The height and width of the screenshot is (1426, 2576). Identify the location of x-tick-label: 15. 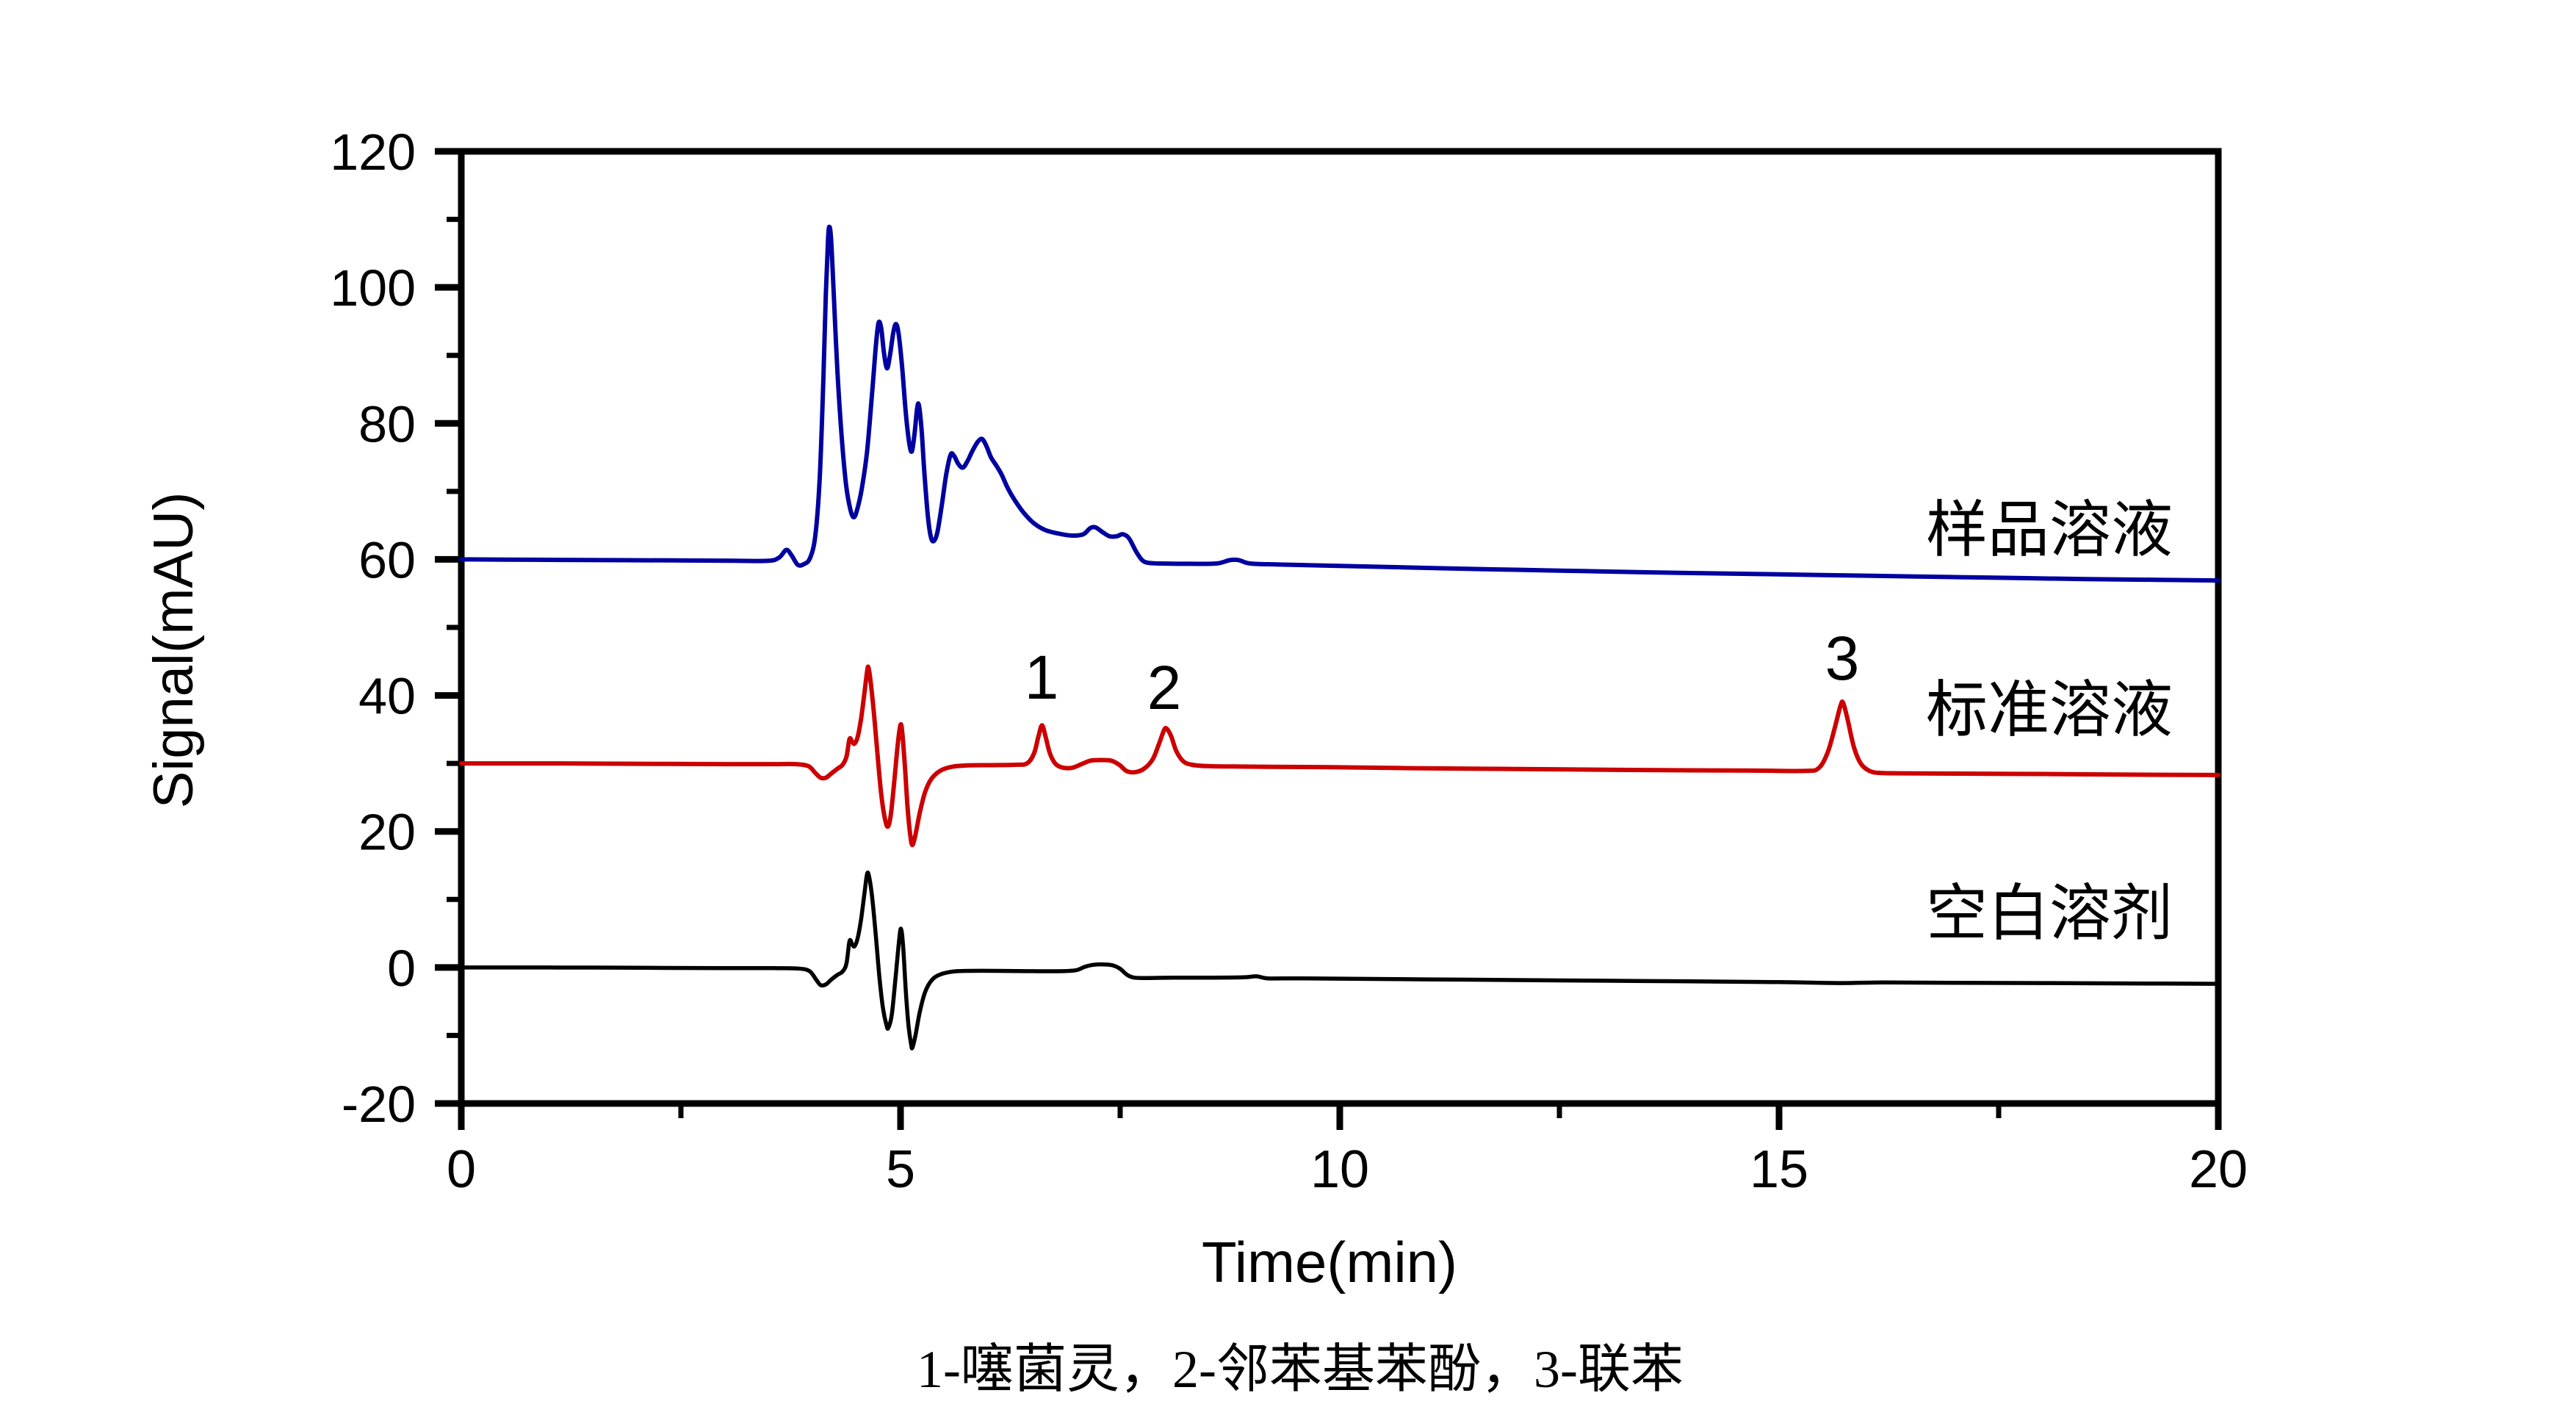
(1779, 1169).